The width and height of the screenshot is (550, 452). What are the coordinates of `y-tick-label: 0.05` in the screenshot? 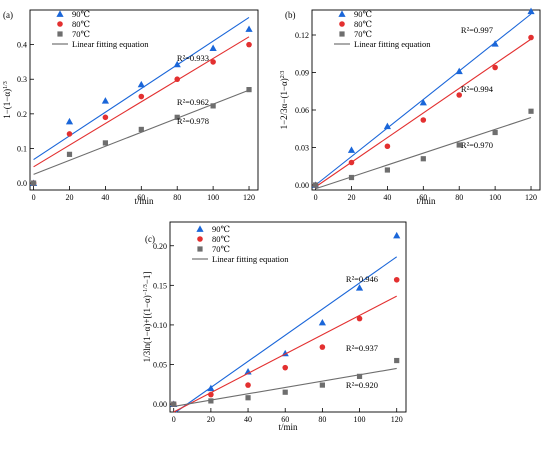 It's located at (160, 365).